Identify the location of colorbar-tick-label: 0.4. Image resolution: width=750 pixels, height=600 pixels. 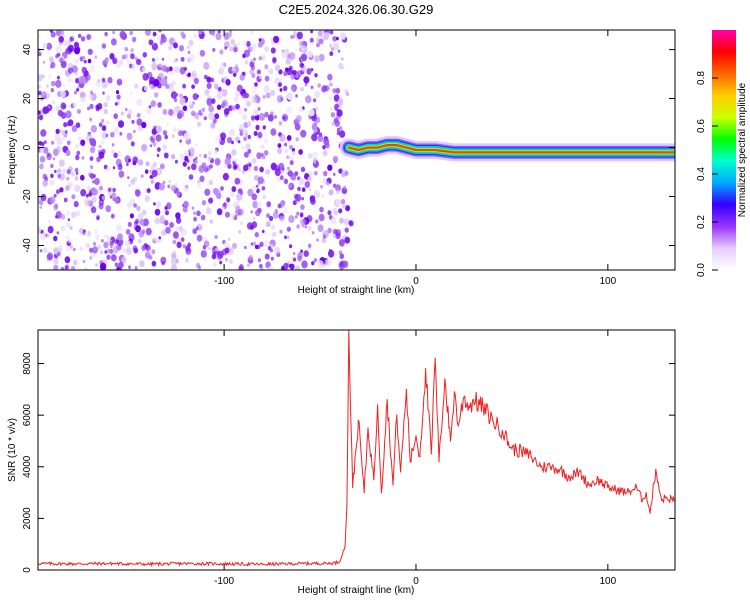
(701, 174).